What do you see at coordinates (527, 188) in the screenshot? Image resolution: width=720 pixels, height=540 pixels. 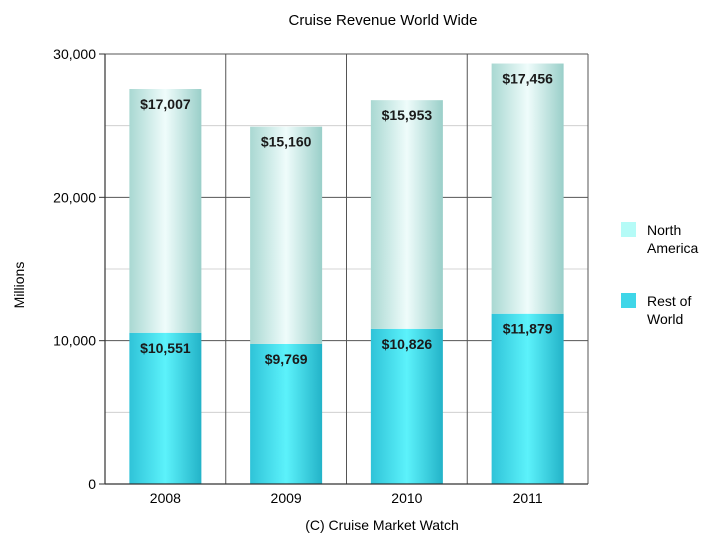 I see `bar-north-america-2011` at bounding box center [527, 188].